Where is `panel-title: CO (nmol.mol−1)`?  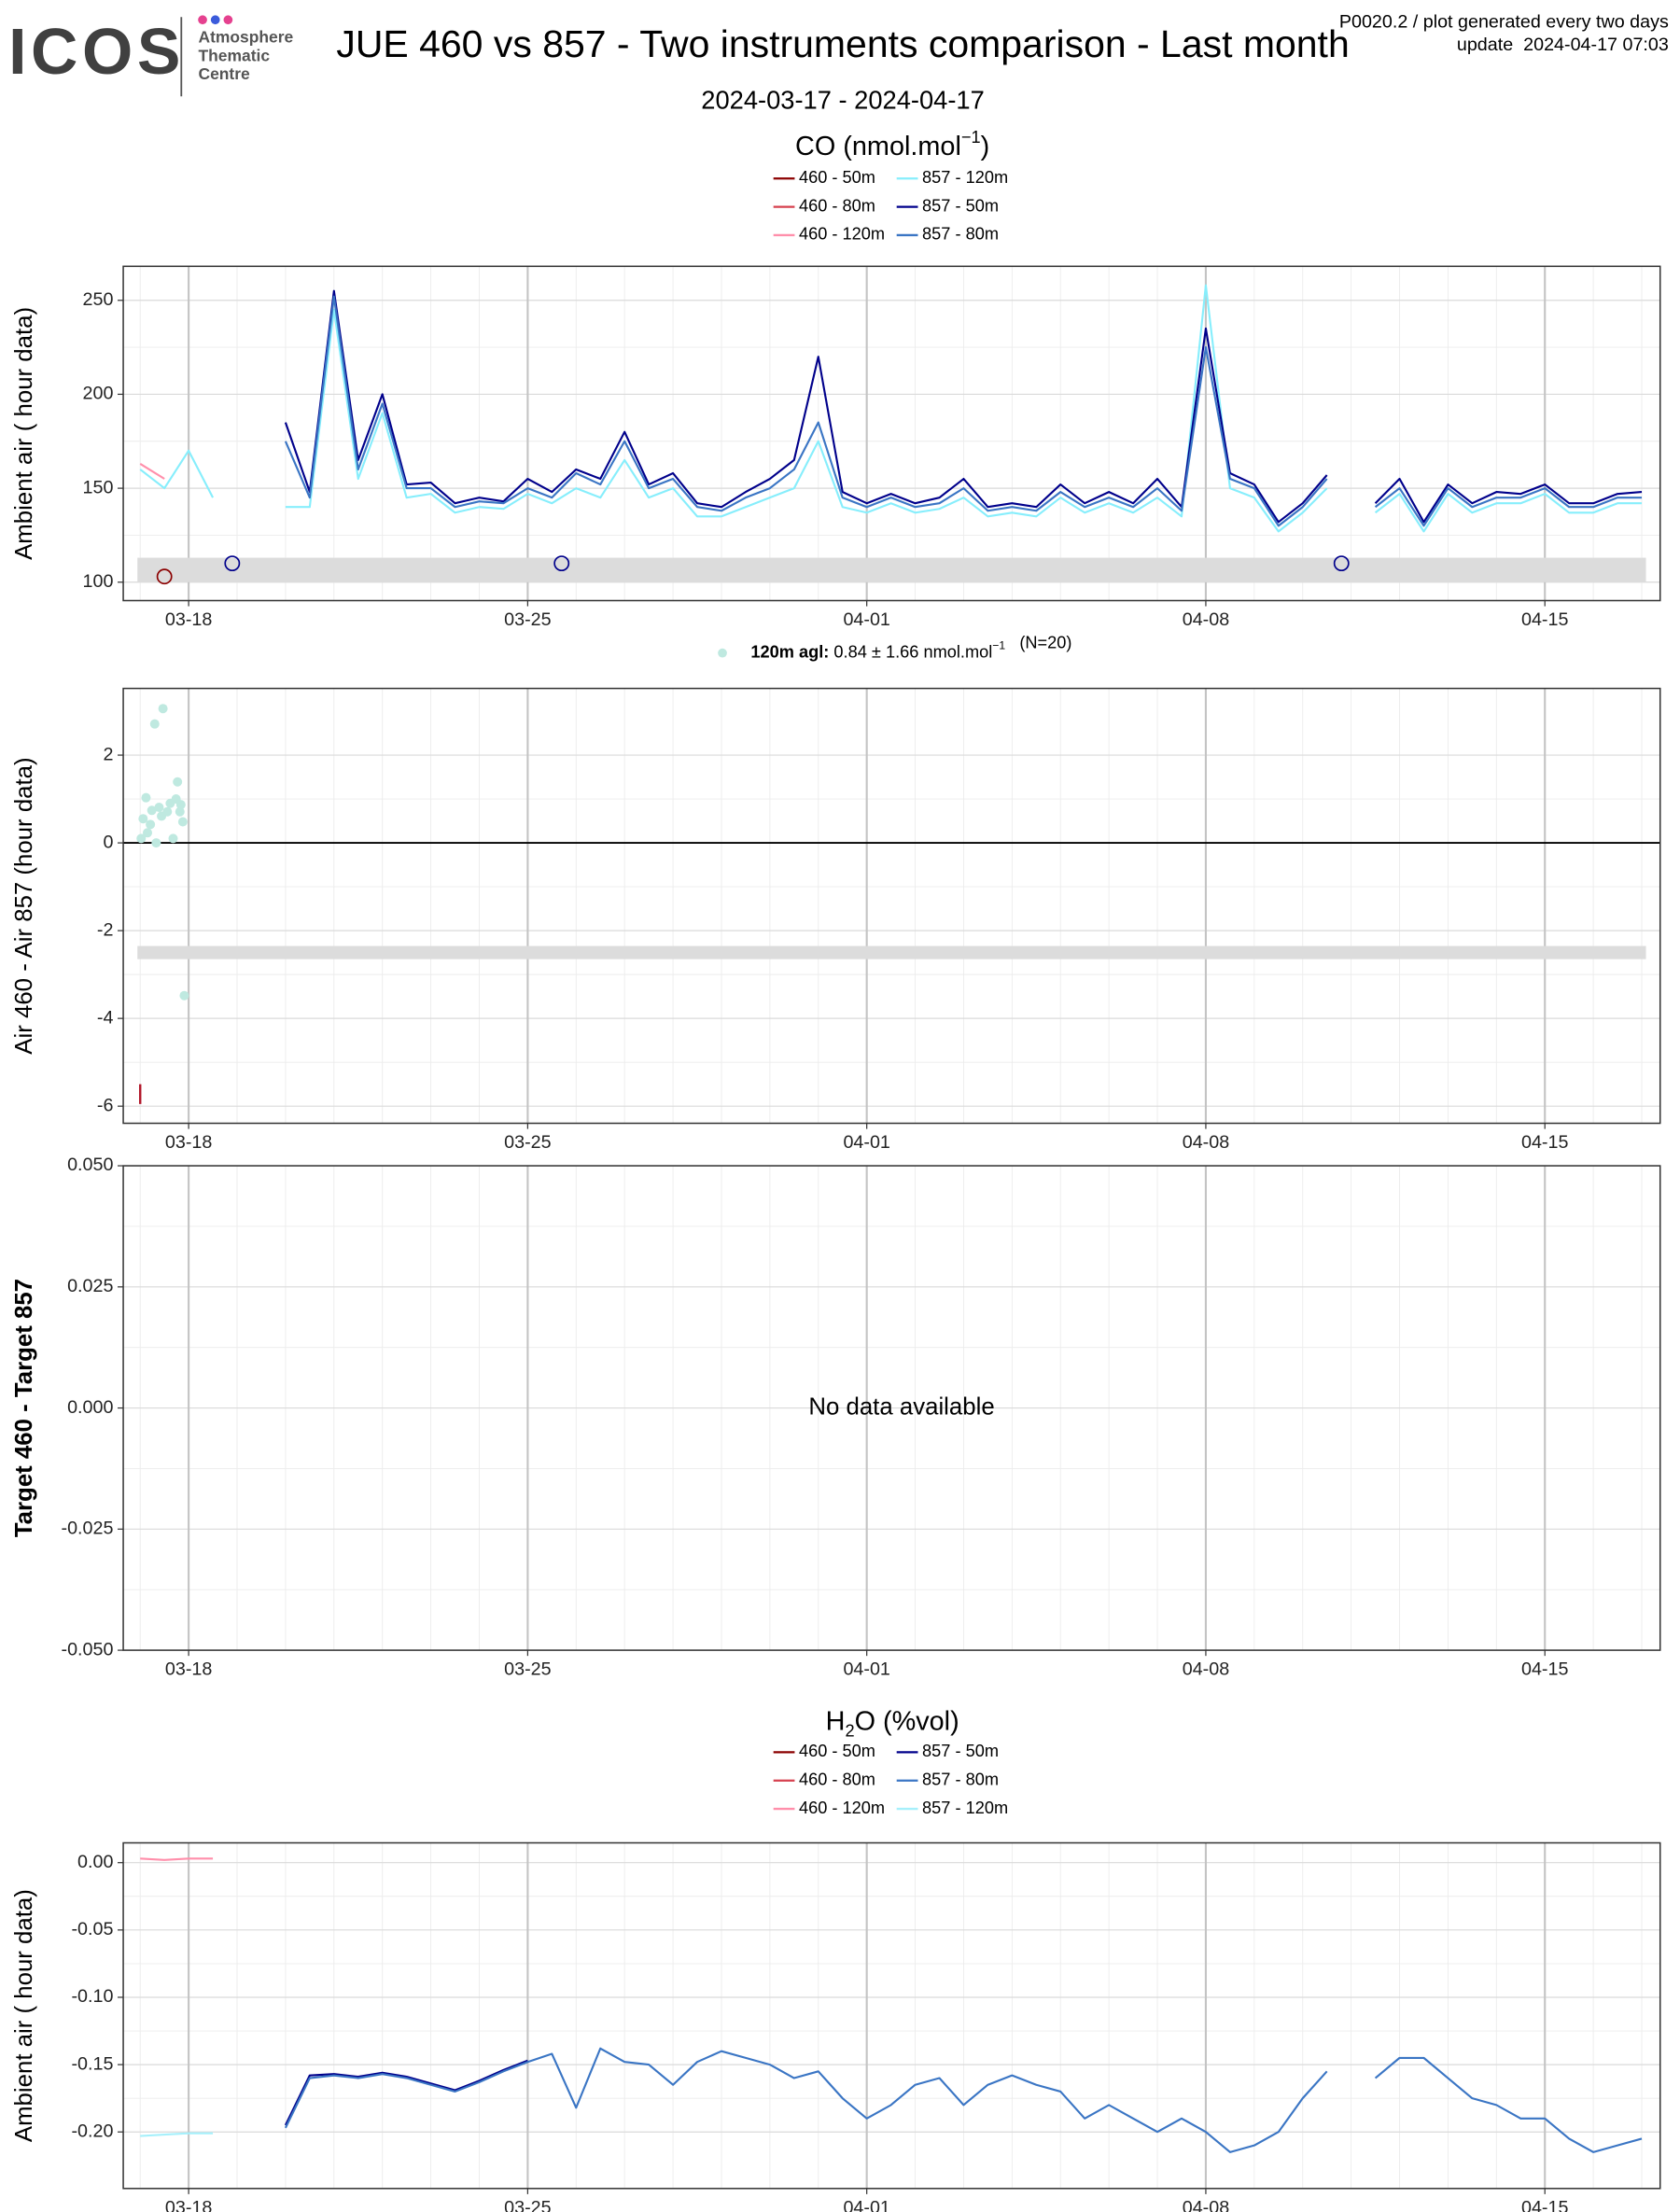
panel-title: CO (nmol.mol−1) is located at coordinates (892, 144).